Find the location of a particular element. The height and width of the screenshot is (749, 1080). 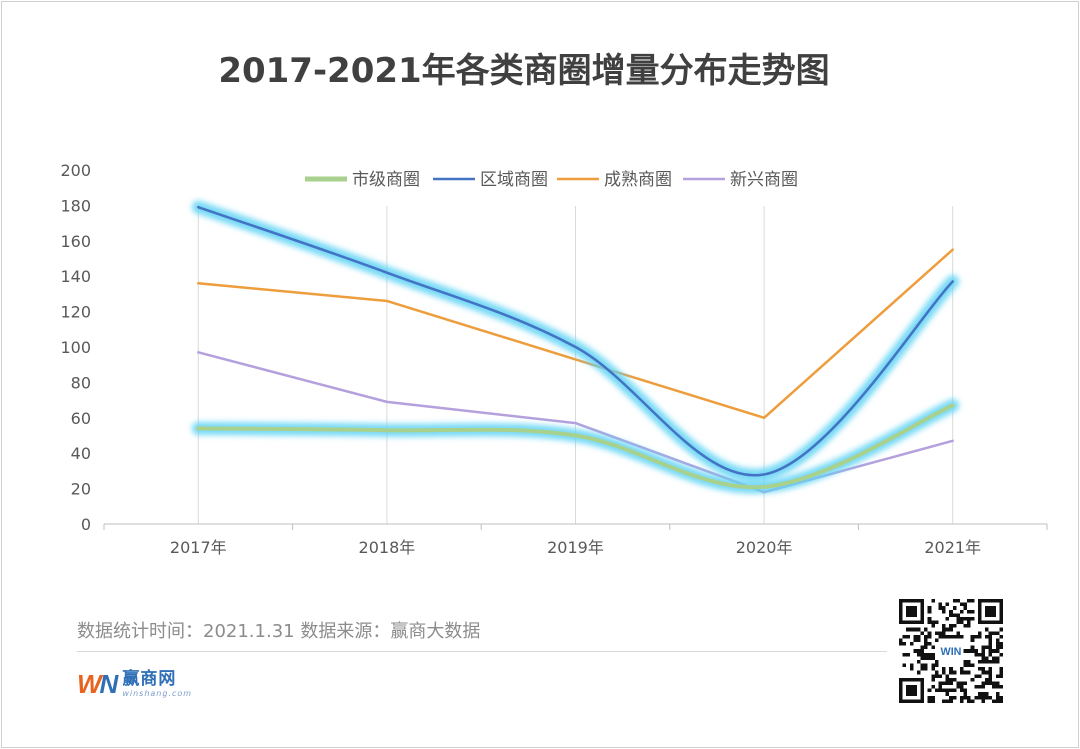

y-tick-label: 120 is located at coordinates (75, 312).